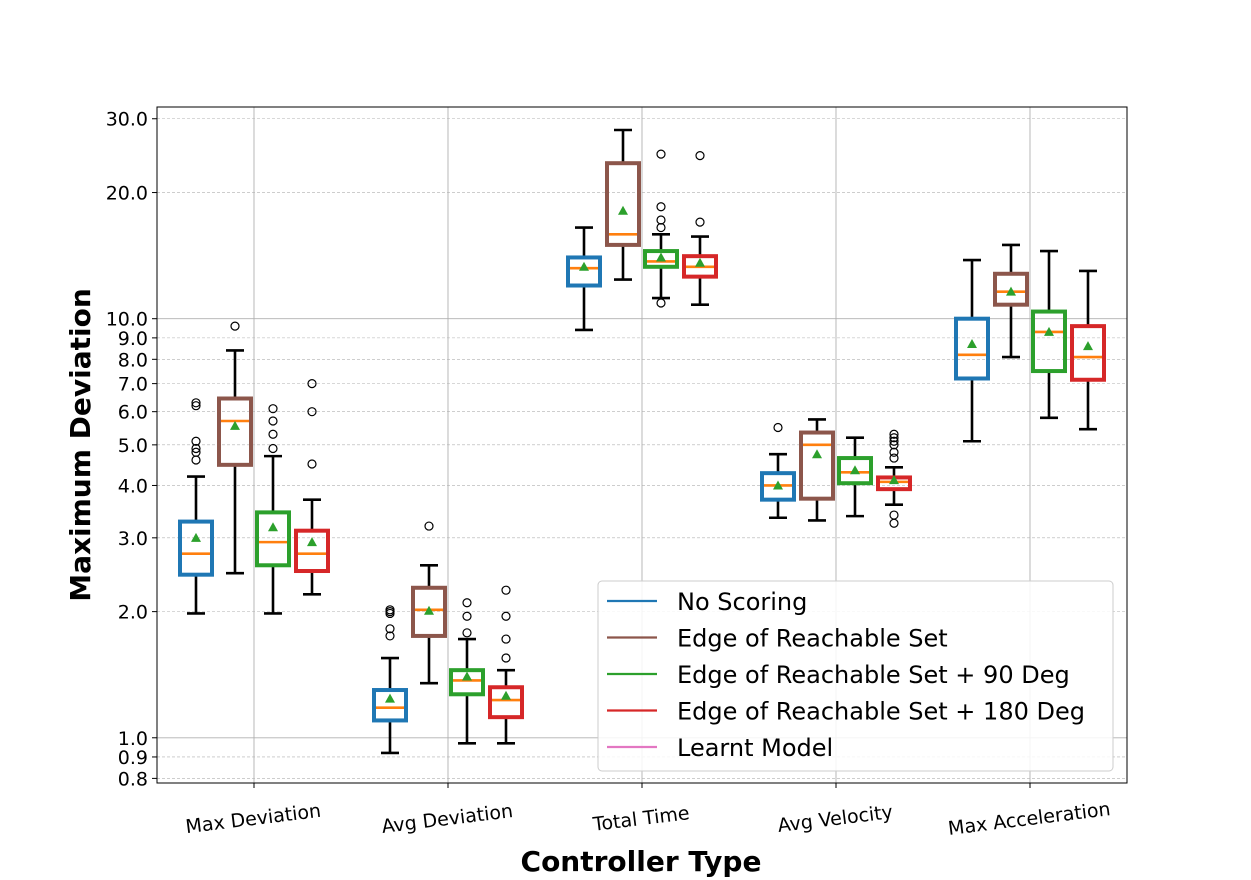  What do you see at coordinates (641, 861) in the screenshot?
I see `x-axis-title: Controller Type` at bounding box center [641, 861].